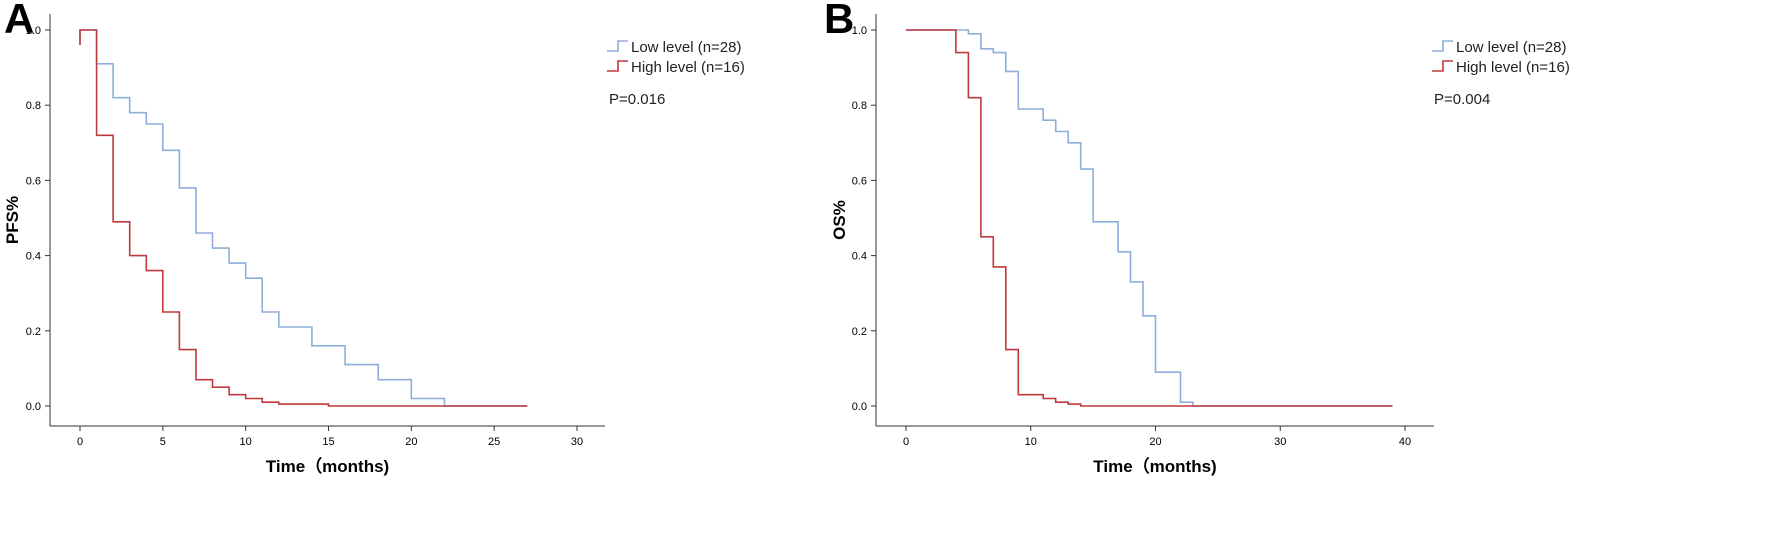 The image size is (1772, 546). What do you see at coordinates (494, 442) in the screenshot?
I see `x-tick-label: 25` at bounding box center [494, 442].